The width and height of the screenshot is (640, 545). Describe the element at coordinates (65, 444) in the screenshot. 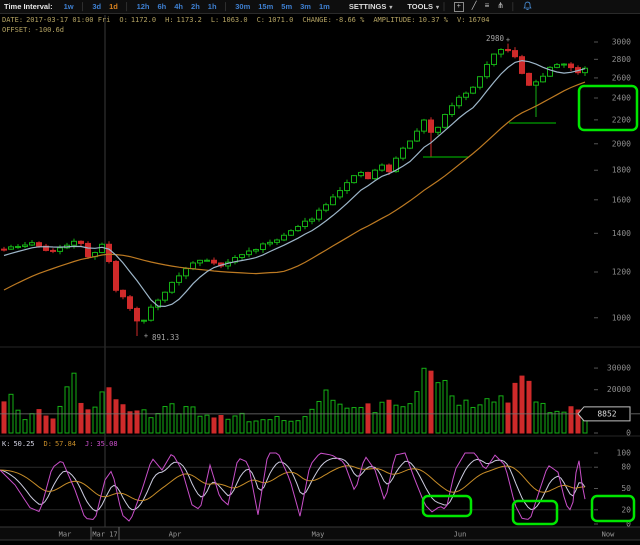

I see `kdj-d-value: 57.84` at that location.